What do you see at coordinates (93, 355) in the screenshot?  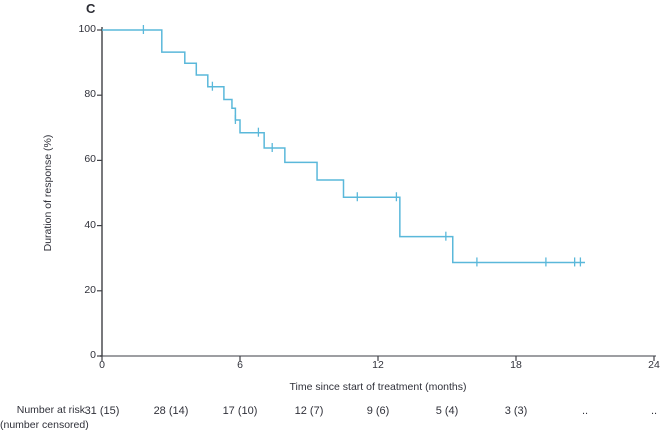 I see `y-tick-label: 0` at bounding box center [93, 355].